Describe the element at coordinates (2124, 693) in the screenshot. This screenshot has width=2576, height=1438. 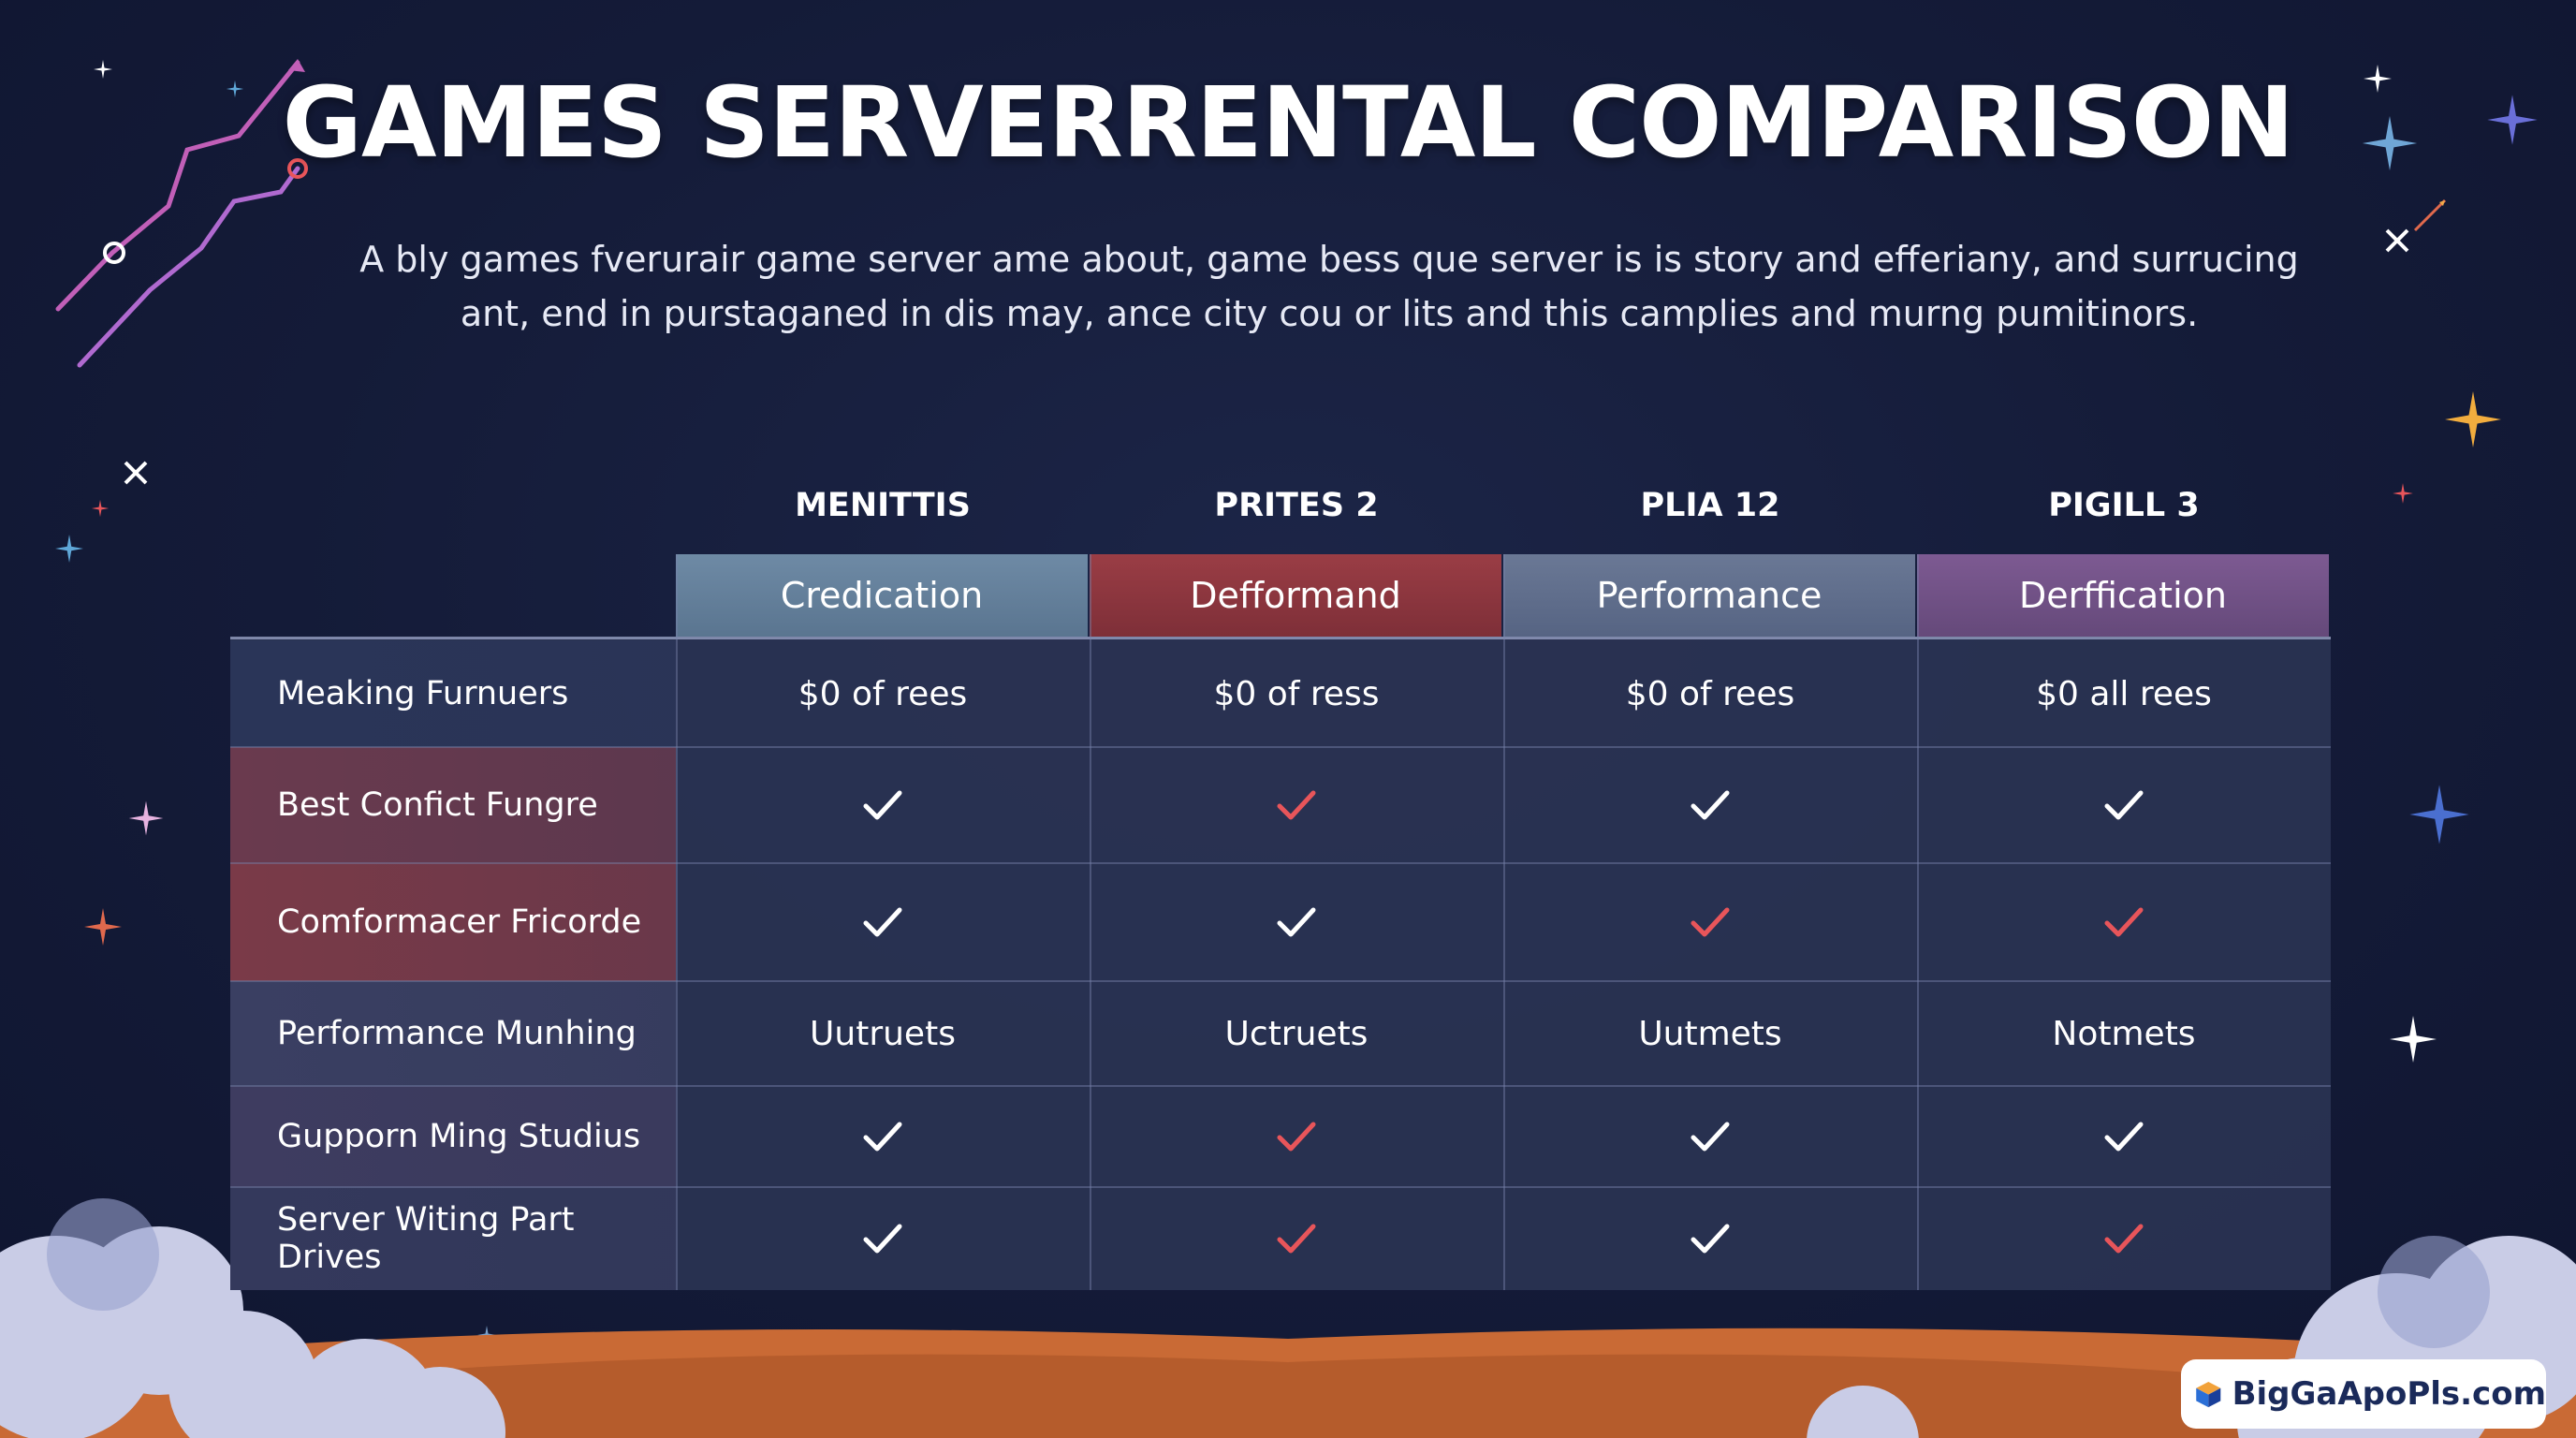
I see `table-cell: $0 all rees` at that location.